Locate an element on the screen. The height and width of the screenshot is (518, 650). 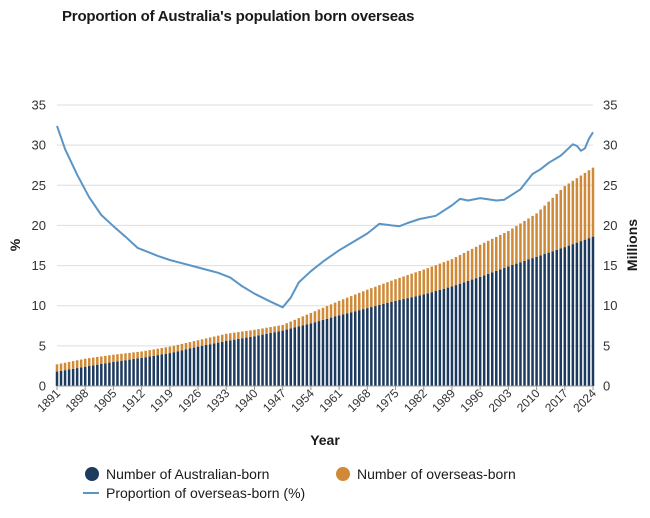
legend-swatch-overseas-born is located at coordinates (343, 474).